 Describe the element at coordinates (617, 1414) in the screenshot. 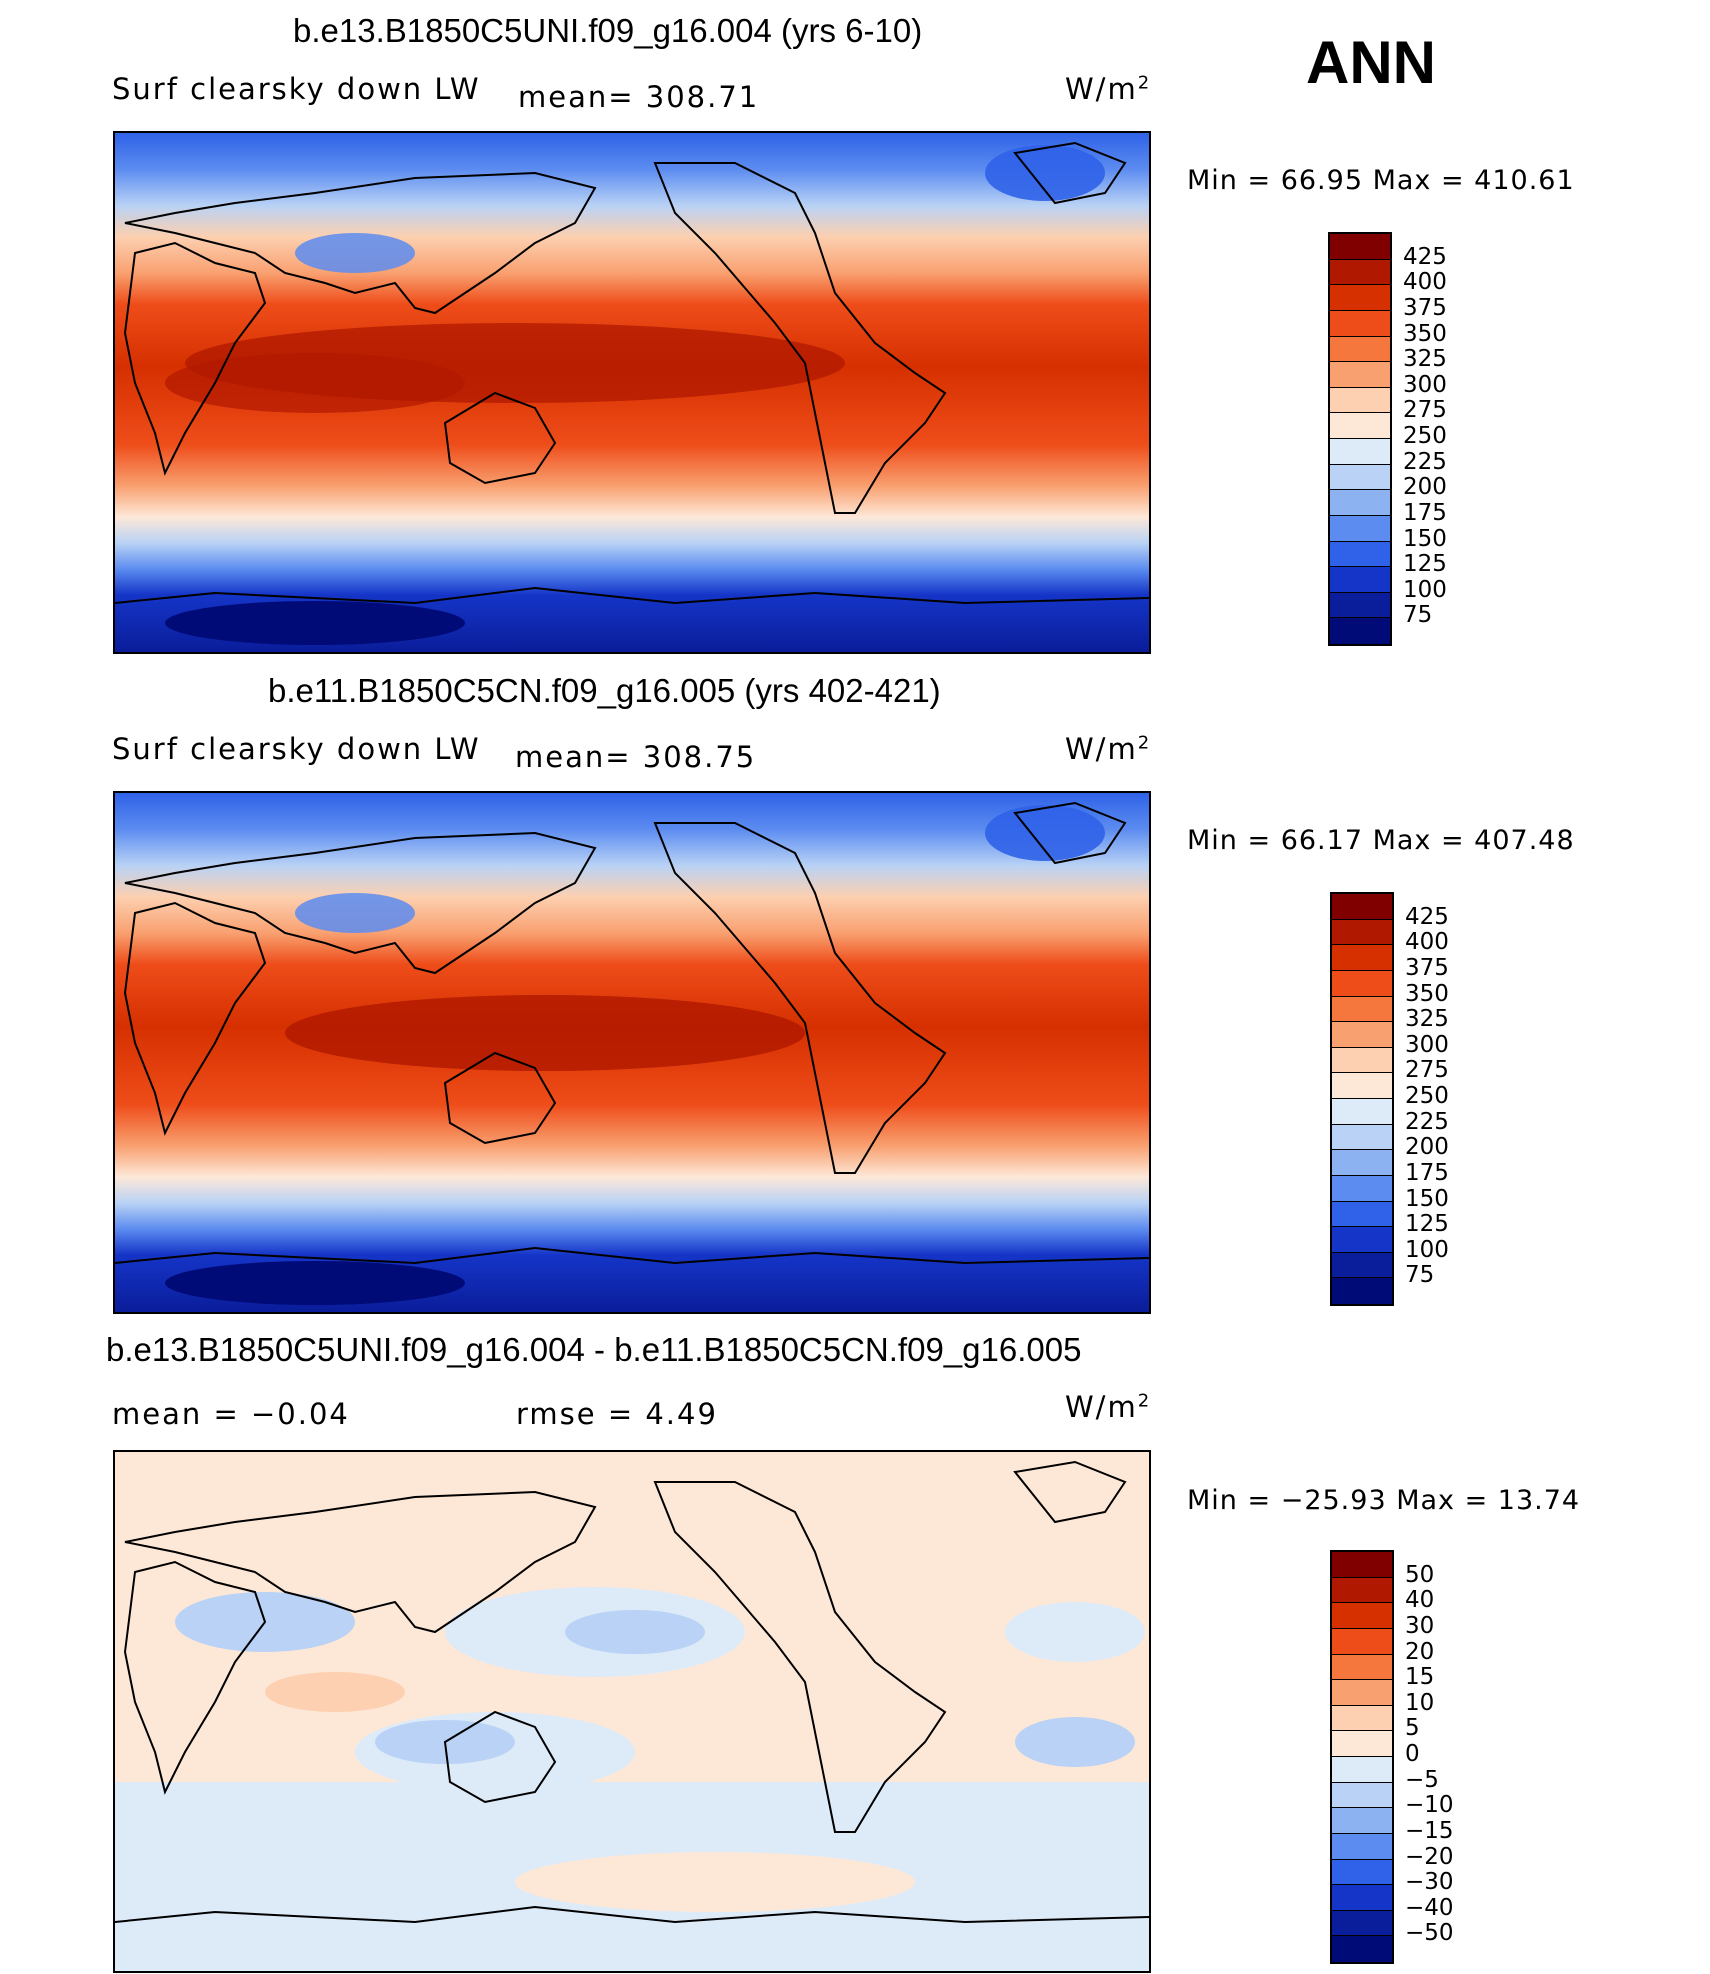

I see `panel3-rmse: rmse = 4.49` at that location.